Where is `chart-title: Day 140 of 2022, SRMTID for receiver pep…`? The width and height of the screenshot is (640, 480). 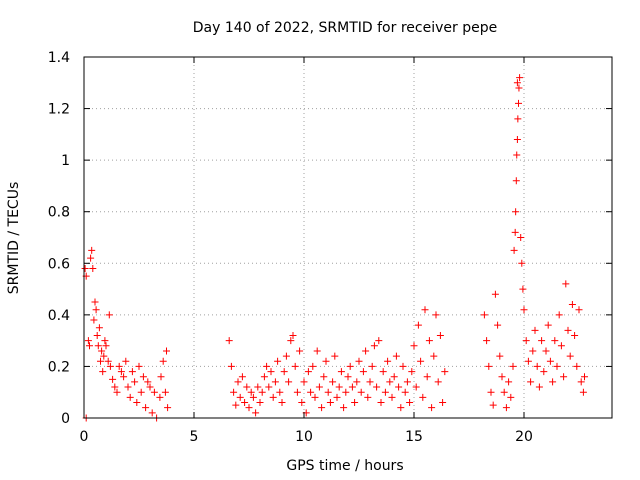 chart-title: Day 140 of 2022, SRMTID for receiver pep… is located at coordinates (345, 28).